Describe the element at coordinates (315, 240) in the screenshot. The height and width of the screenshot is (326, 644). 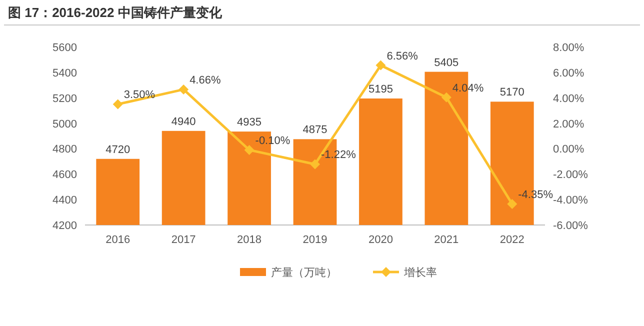
I see `x-tick-label: 2019` at that location.